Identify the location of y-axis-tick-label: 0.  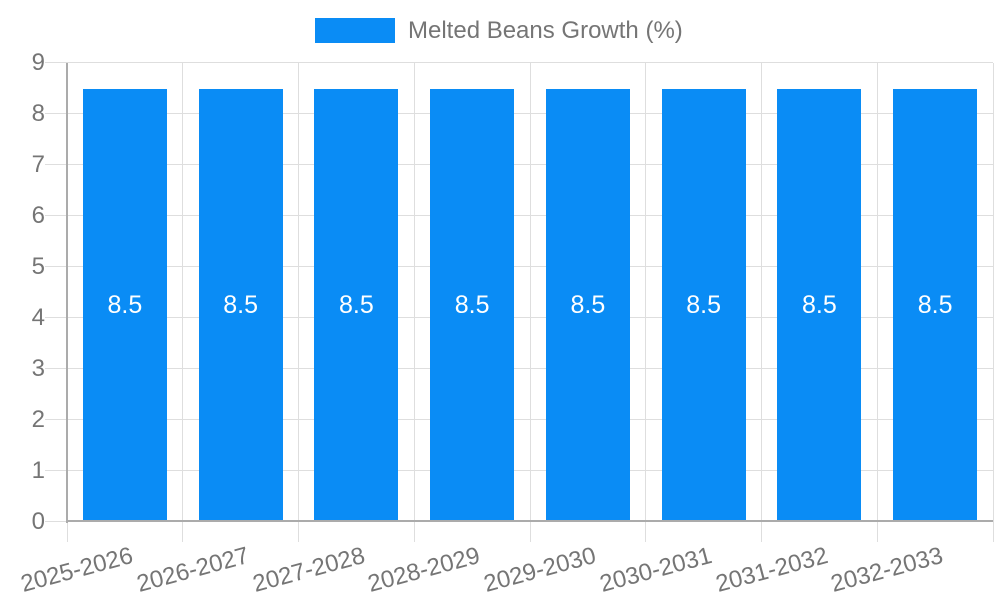
(38, 521).